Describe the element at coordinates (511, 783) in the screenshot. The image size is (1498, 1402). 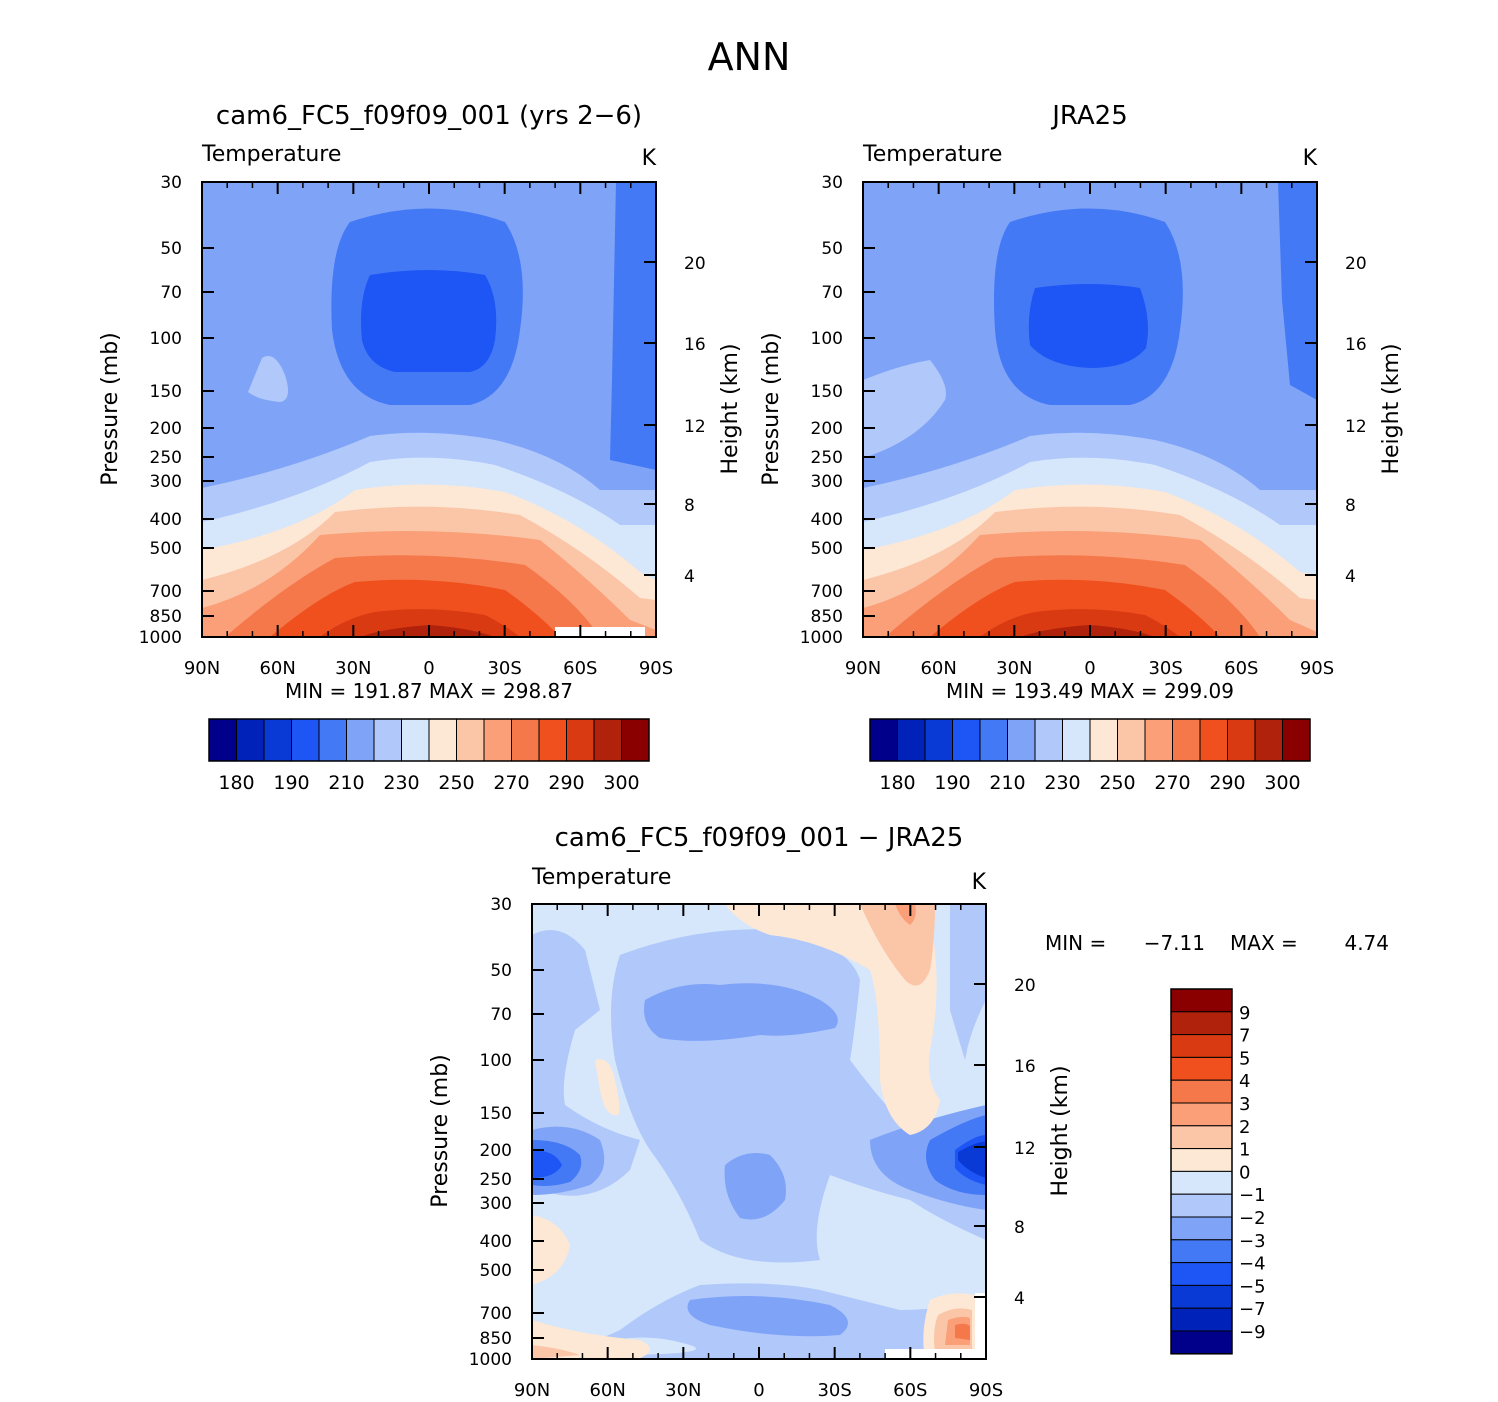
I see `colorbar-label: 270` at that location.